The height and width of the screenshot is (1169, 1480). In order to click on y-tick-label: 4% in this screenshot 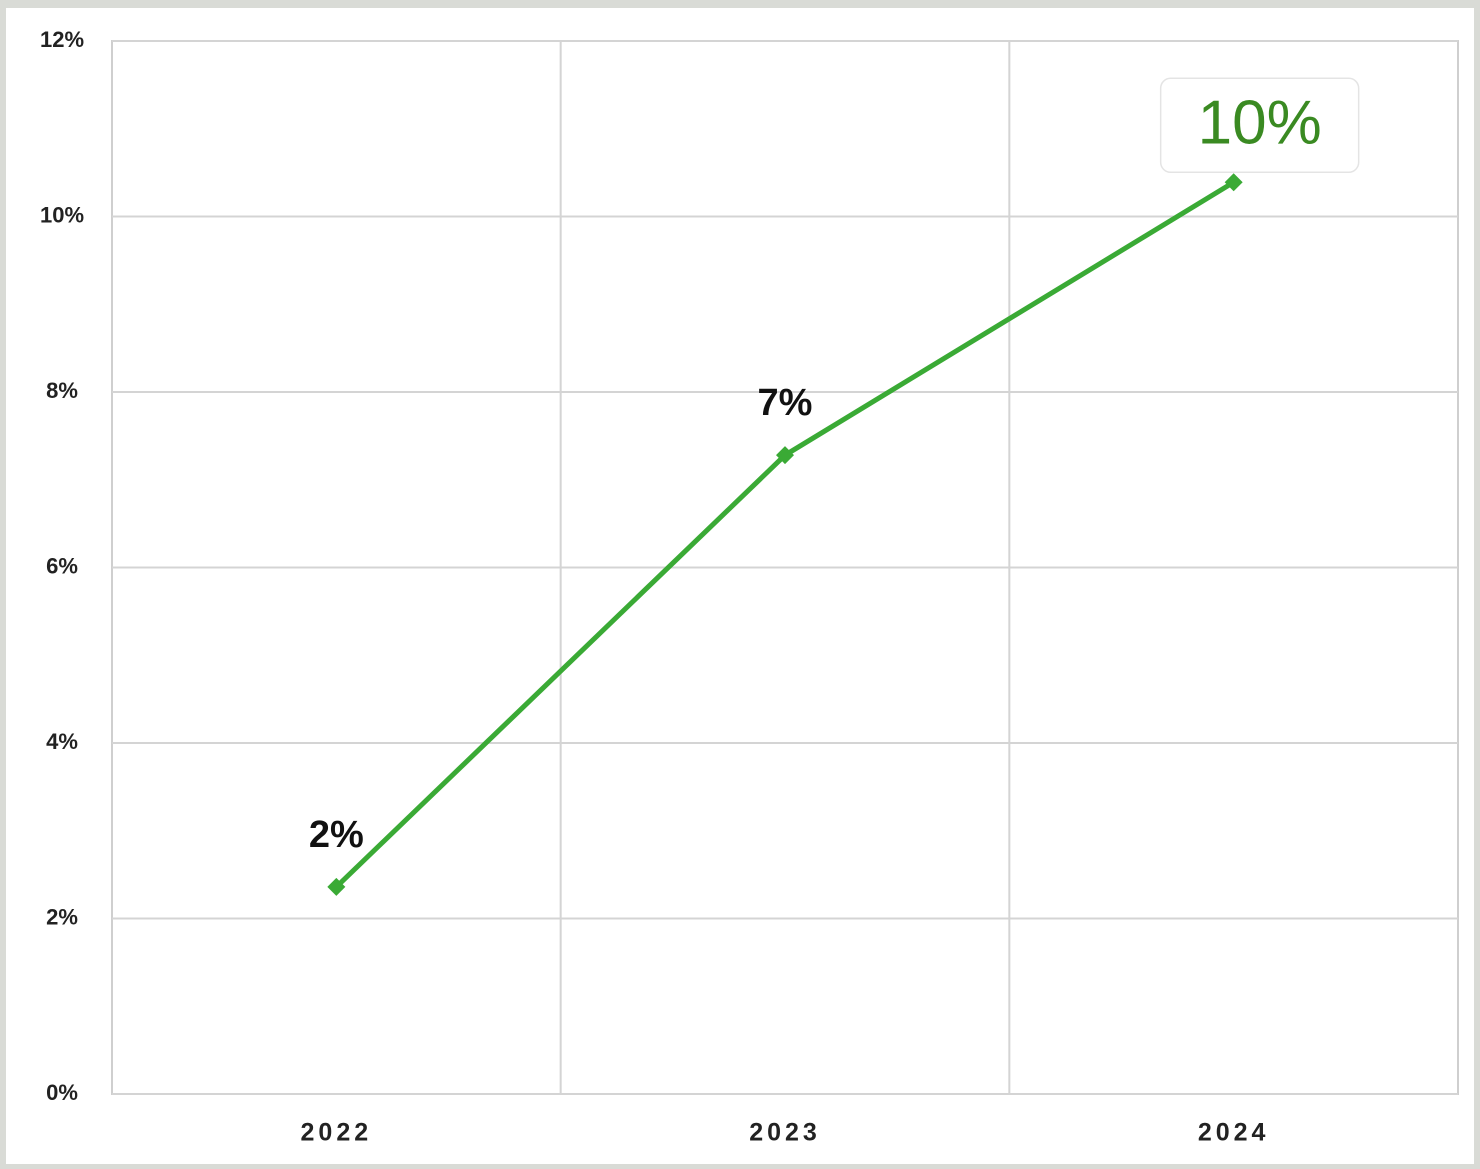, I will do `click(62, 741)`.